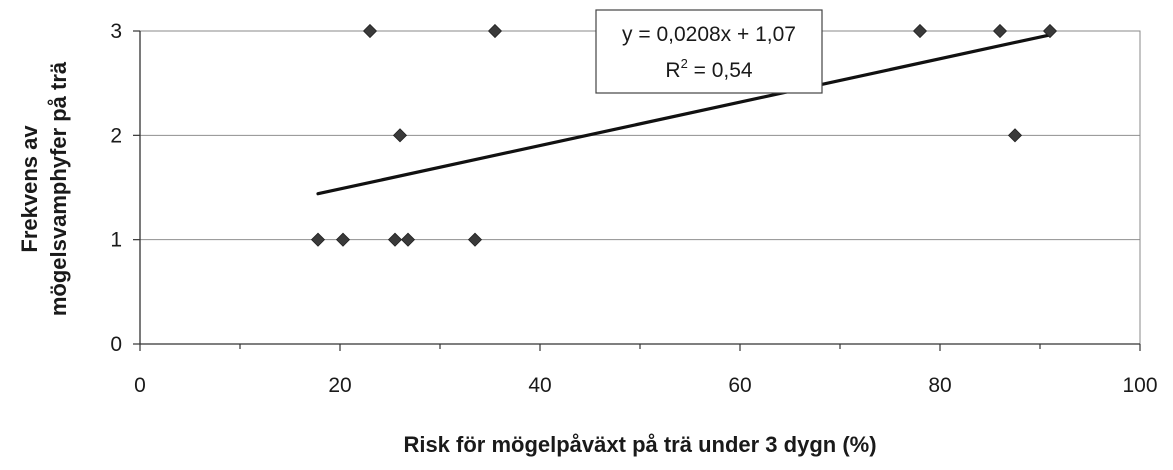 The image size is (1173, 470). I want to click on y-axis-label-line2: mögelsvamphyfer på trä, so click(58, 188).